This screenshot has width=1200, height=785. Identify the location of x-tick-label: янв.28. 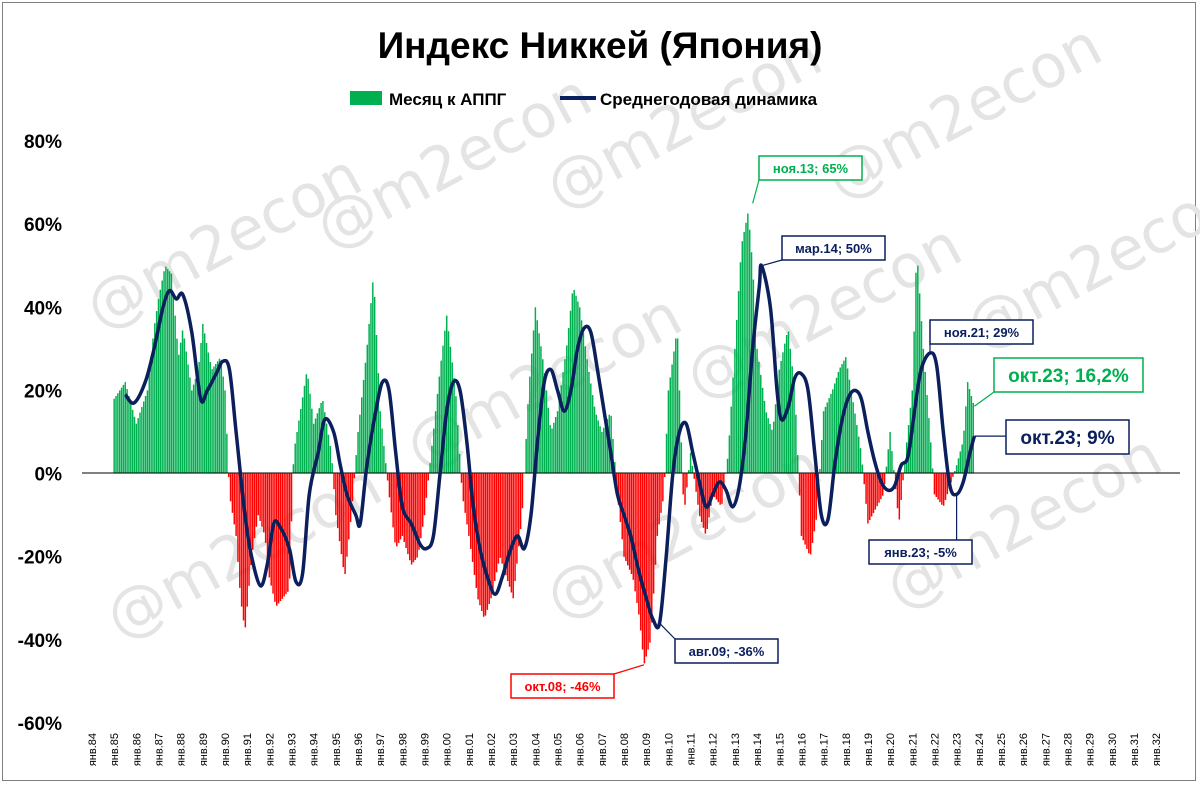
(1068, 749).